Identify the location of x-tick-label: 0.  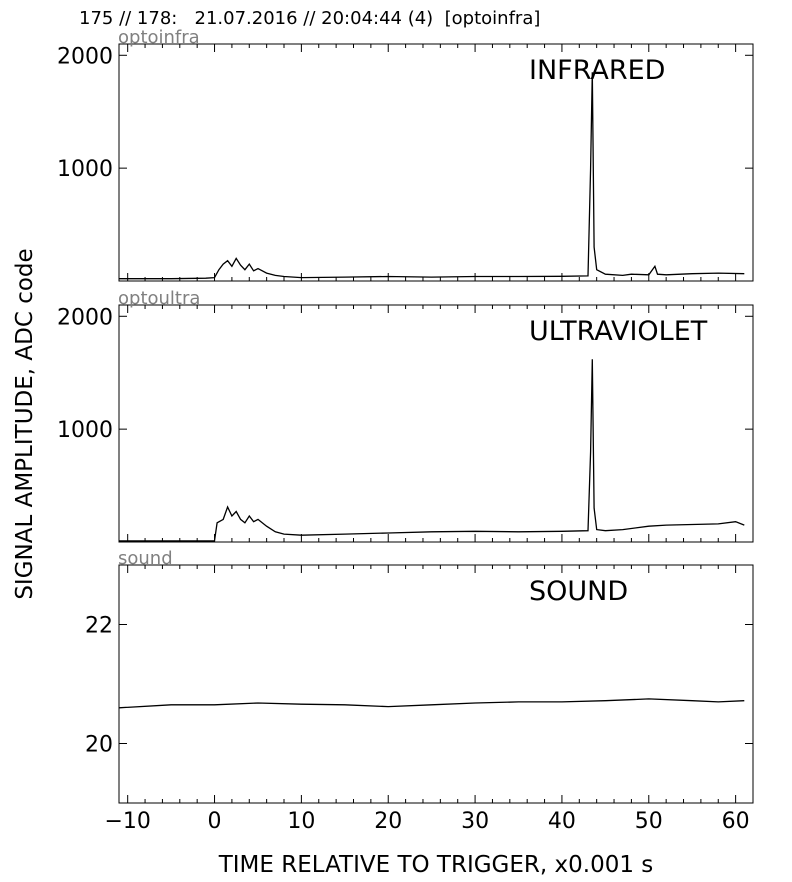
(215, 821).